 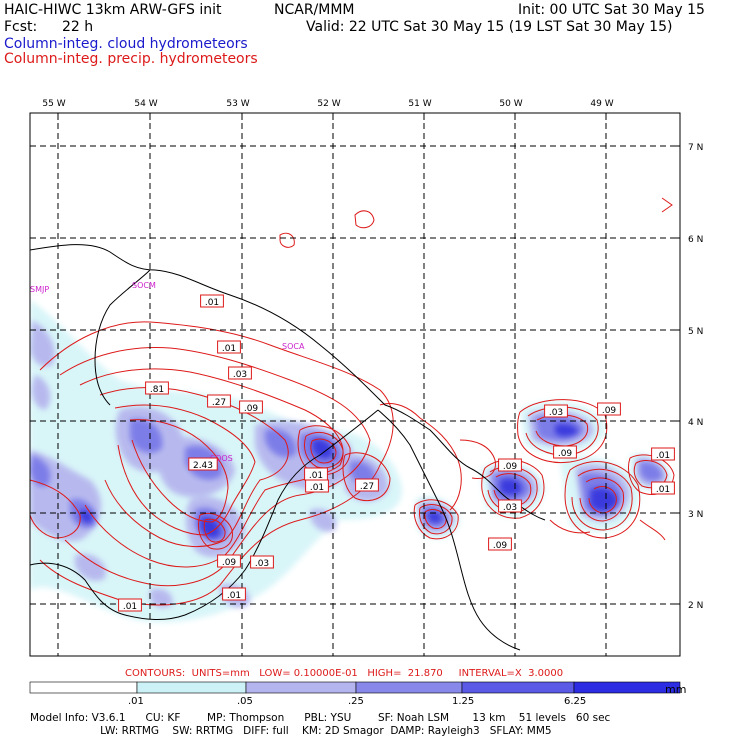 What do you see at coordinates (113, 10) in the screenshot?
I see `map-title: HAIC-HIWC 13km ARW-GFS init` at bounding box center [113, 10].